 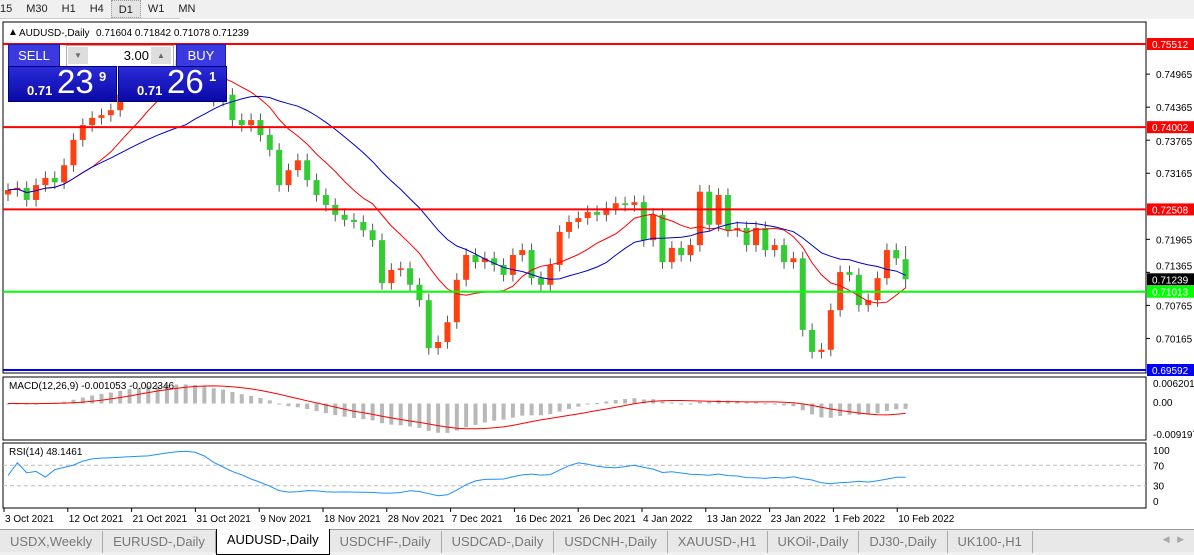 What do you see at coordinates (498, 542) in the screenshot?
I see `chart-tab: USDCAD-,Daily` at bounding box center [498, 542].